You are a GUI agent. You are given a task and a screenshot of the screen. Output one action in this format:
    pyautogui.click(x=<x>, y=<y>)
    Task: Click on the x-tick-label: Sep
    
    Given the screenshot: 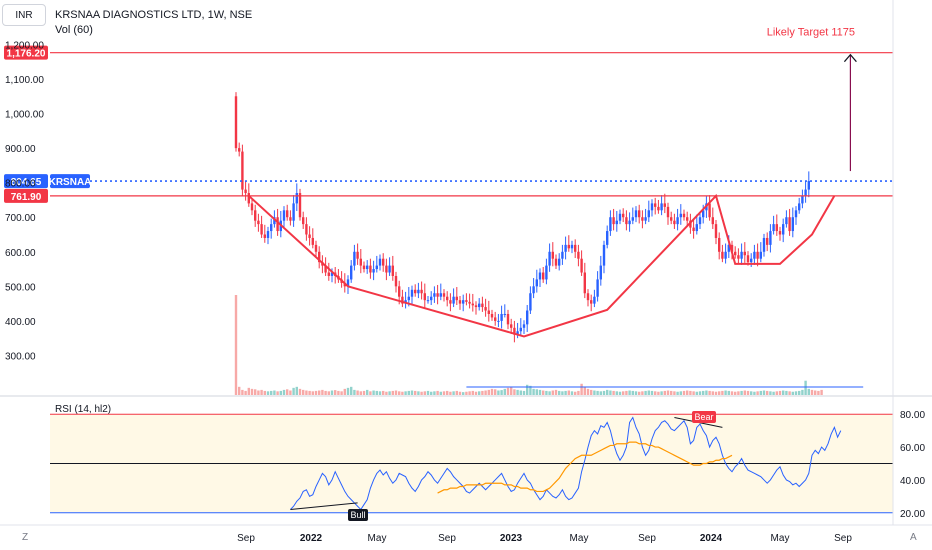 What is the action you would take?
    pyautogui.click(x=843, y=538)
    